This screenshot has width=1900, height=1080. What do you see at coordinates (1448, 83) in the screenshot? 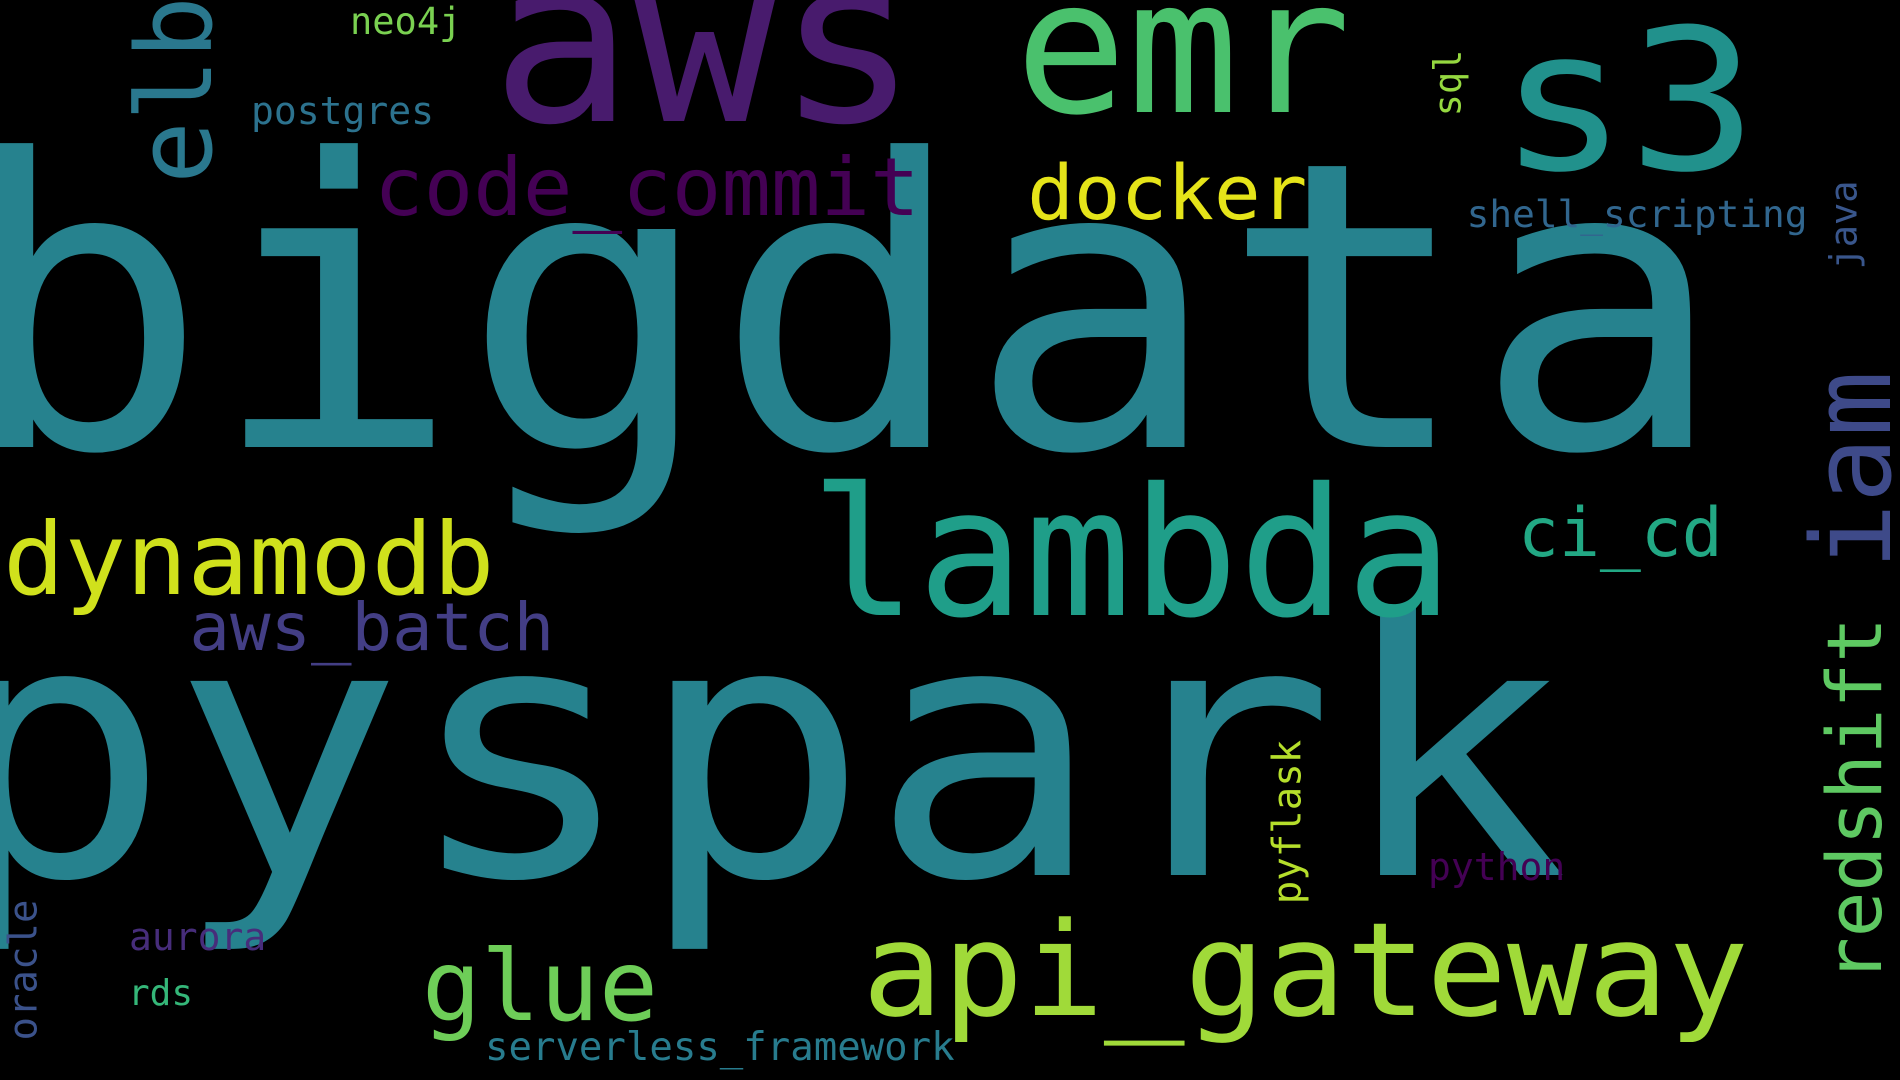
I see `word-sql: sql` at bounding box center [1448, 83].